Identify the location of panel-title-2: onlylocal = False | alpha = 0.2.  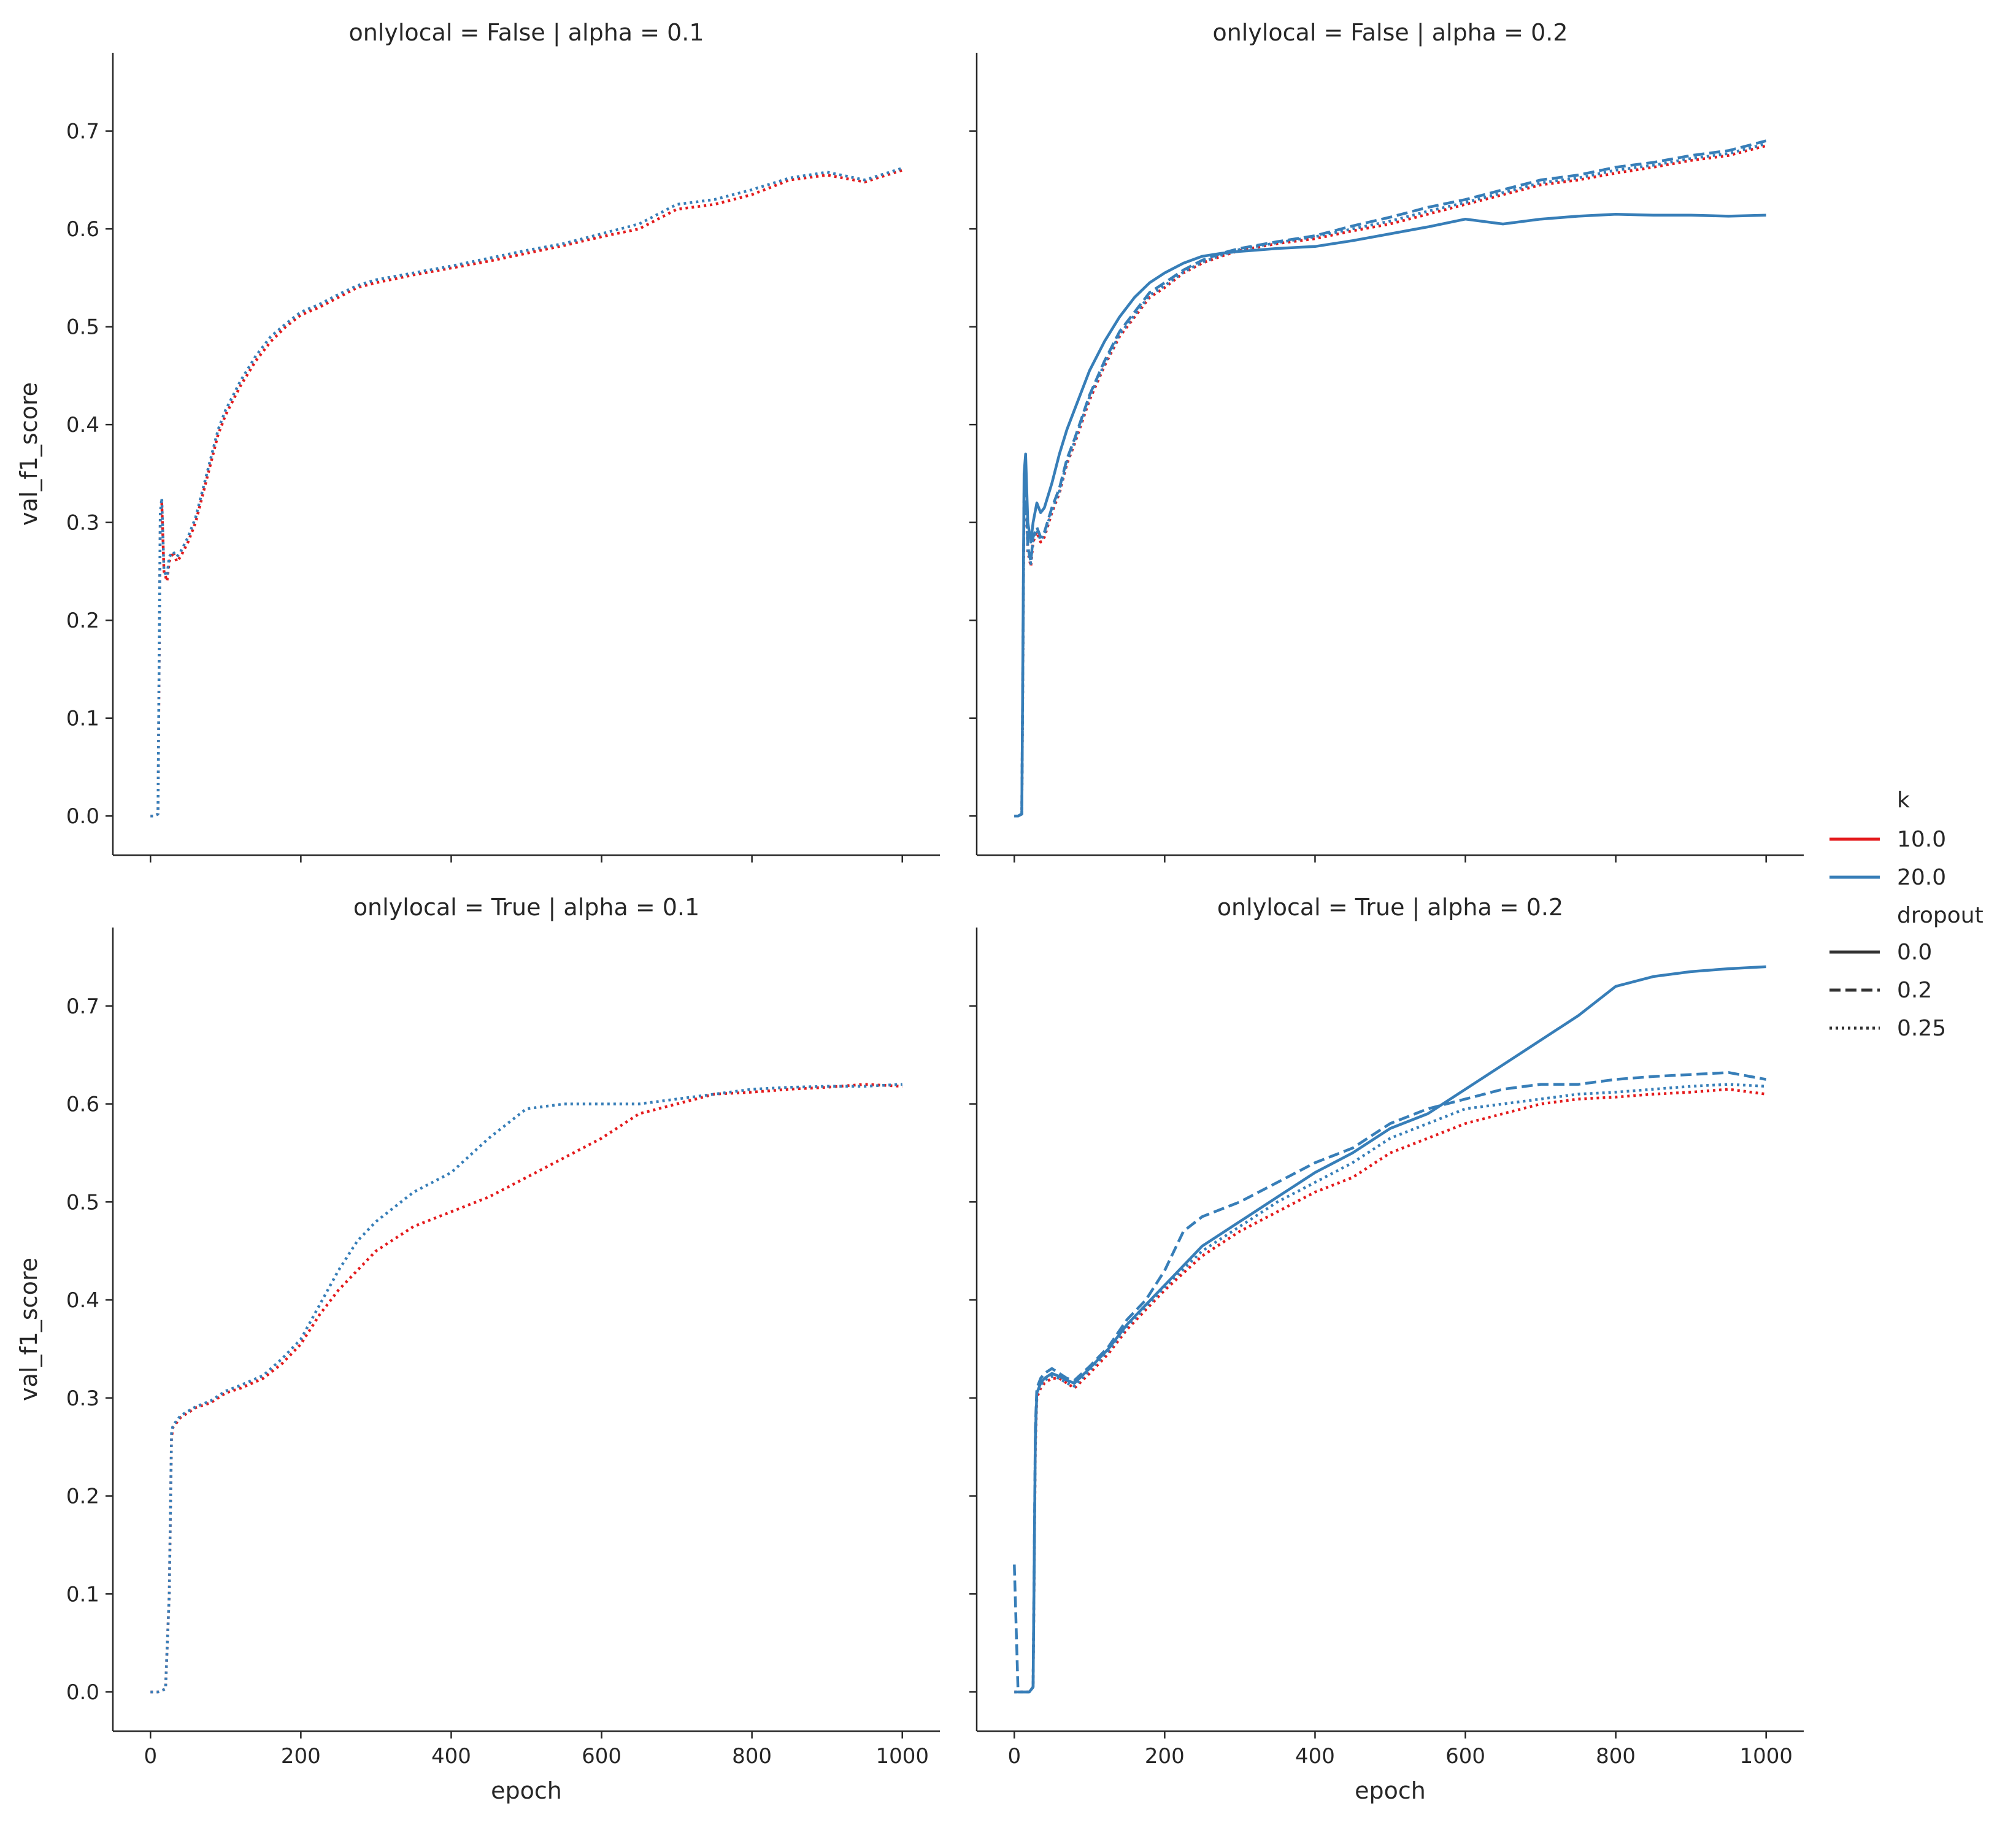
(1390, 33).